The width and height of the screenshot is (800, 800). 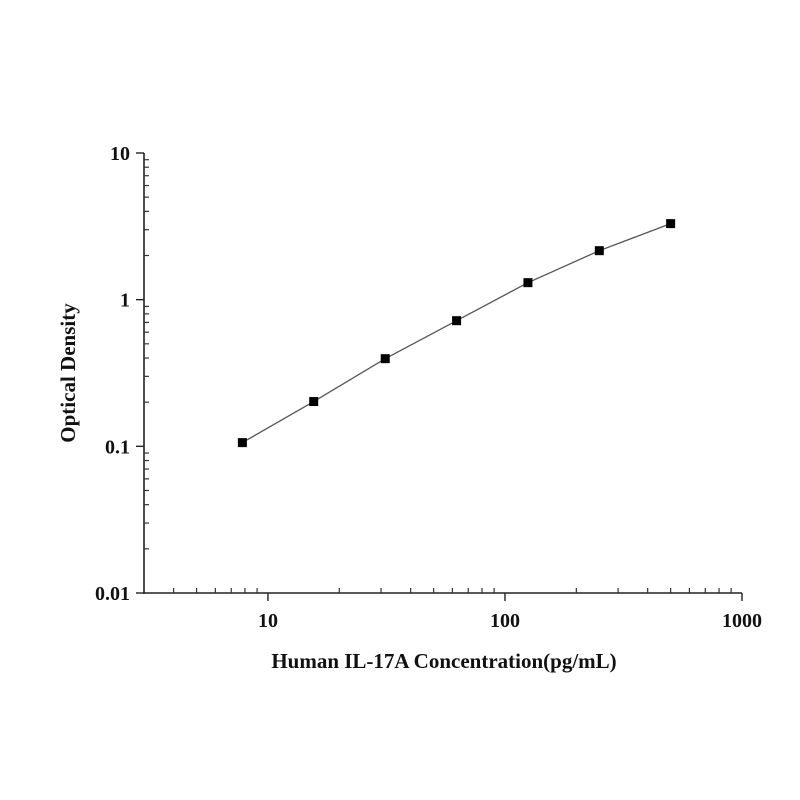 What do you see at coordinates (742, 621) in the screenshot?
I see `x-tick-label: 1000` at bounding box center [742, 621].